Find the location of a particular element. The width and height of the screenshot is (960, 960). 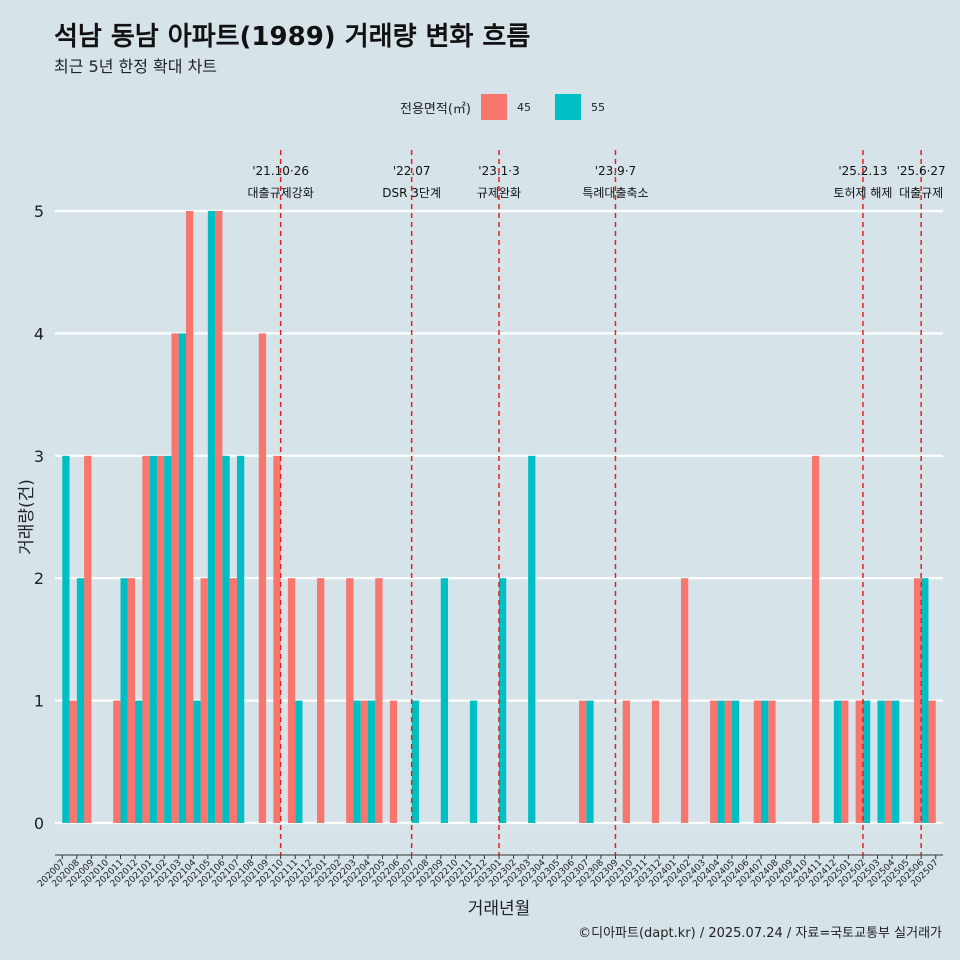

event-date: '25.2.13 is located at coordinates (862, 171).